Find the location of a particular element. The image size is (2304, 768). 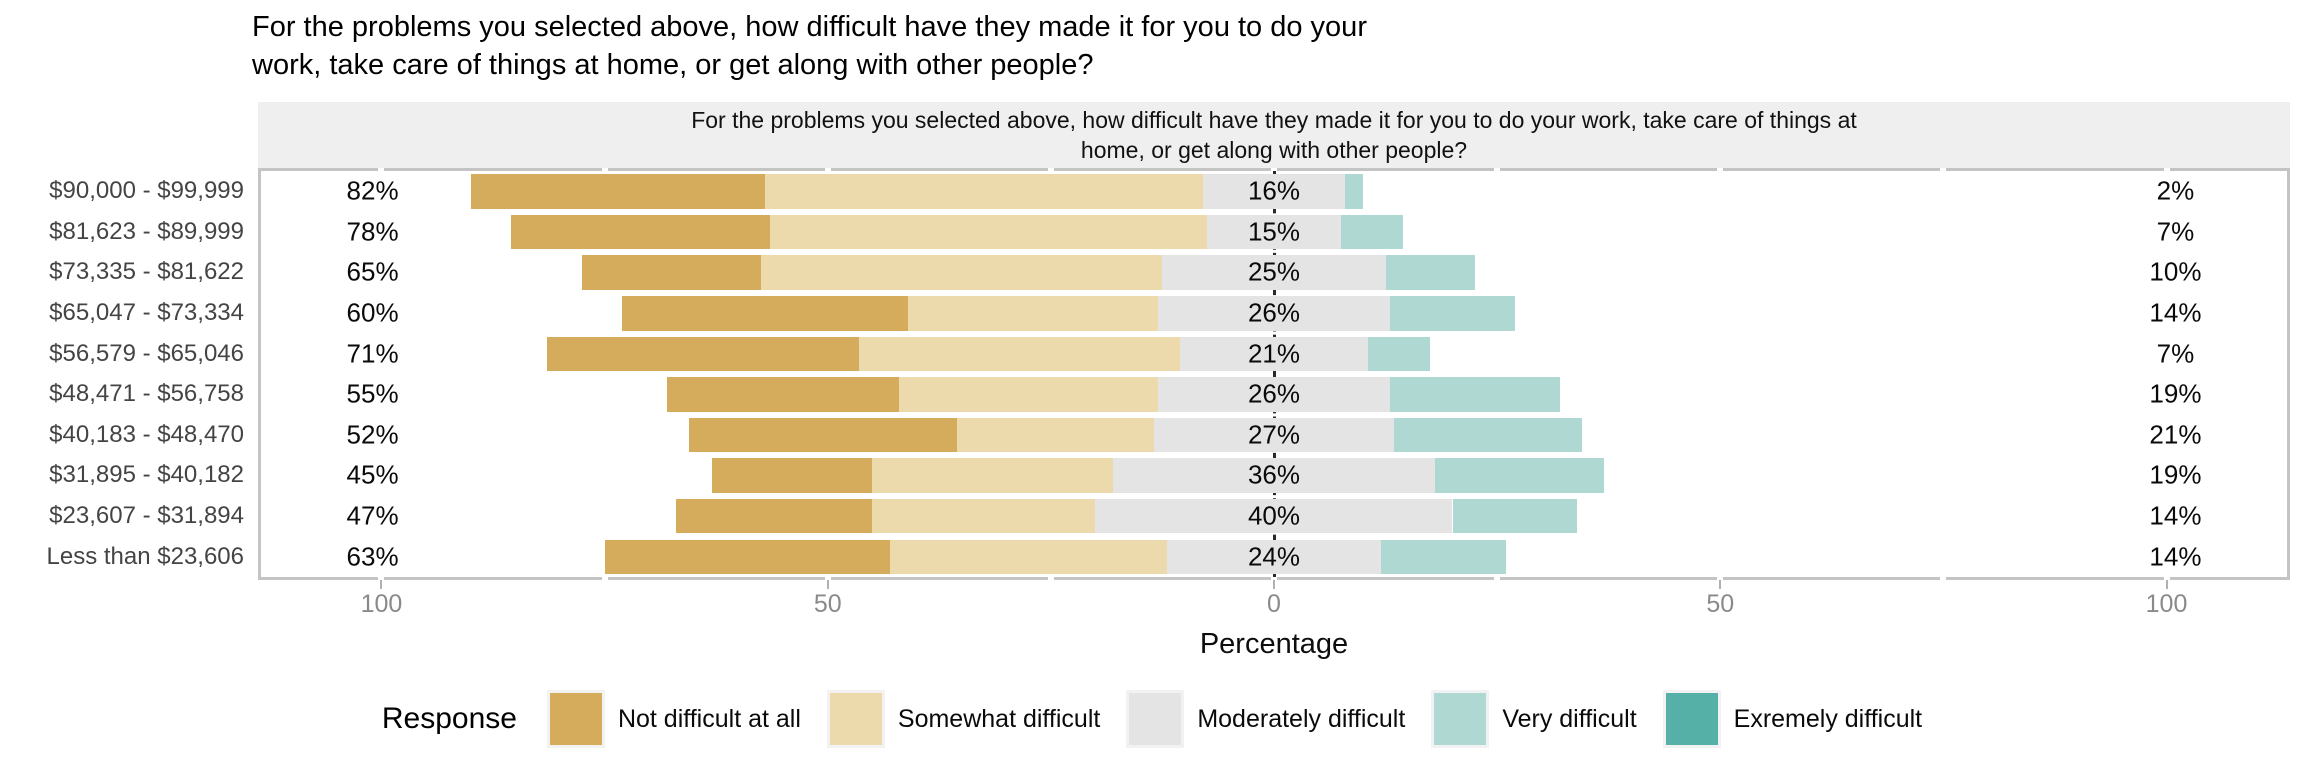

legend-label: Not difficult at all is located at coordinates (709, 718).